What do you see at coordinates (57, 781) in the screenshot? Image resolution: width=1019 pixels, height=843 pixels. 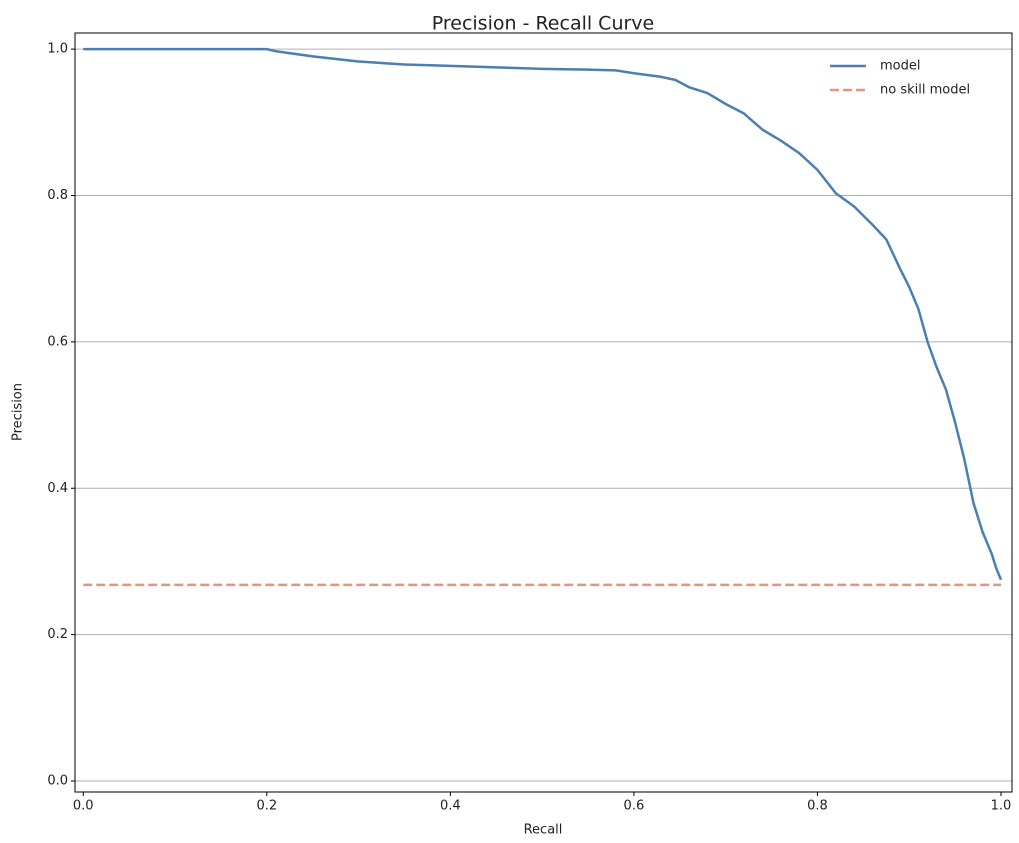 I see `y-tick-label: 0.0` at bounding box center [57, 781].